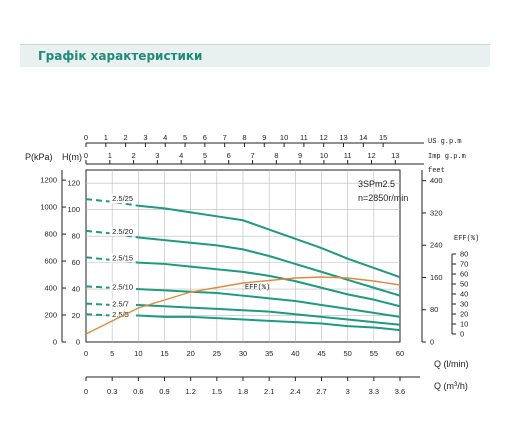 The image size is (512, 428). I want to click on feet-tick-label: 160, so click(436, 277).